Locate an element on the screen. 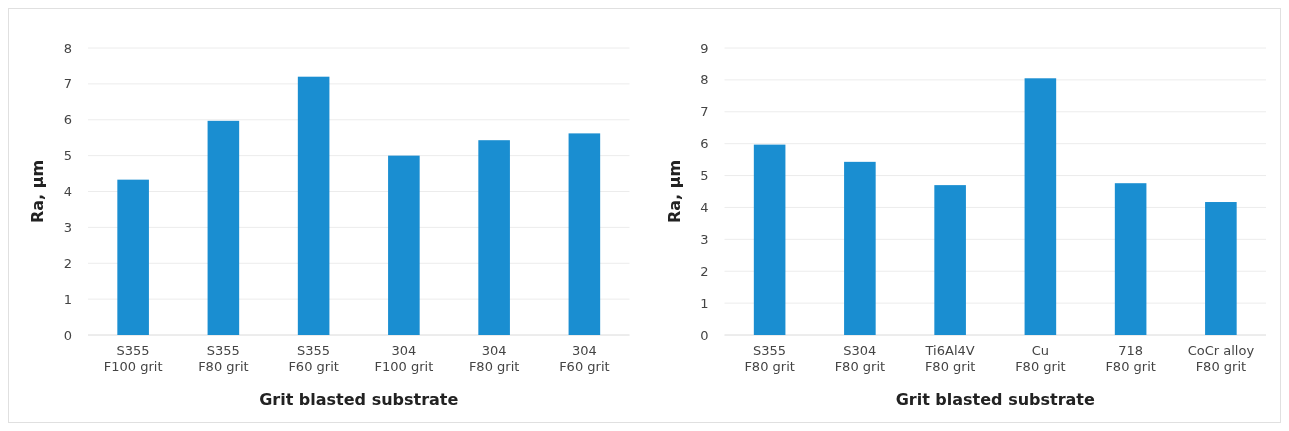 The width and height of the screenshot is (1289, 431). x-tick-label: S304 F80 grit is located at coordinates (860, 358).